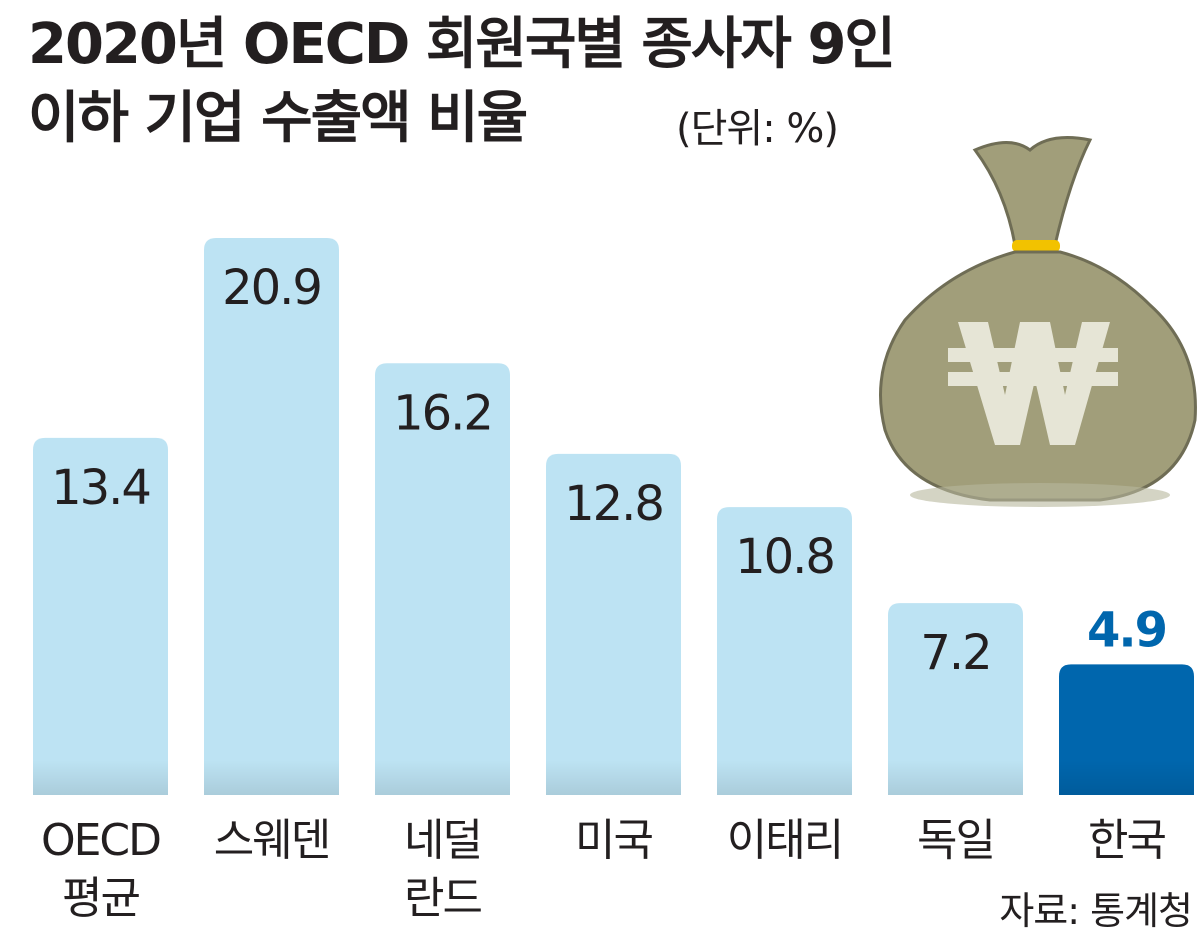 Image resolution: width=1200 pixels, height=942 pixels. What do you see at coordinates (757, 129) in the screenshot?
I see `unit-label: (단위: %)` at bounding box center [757, 129].